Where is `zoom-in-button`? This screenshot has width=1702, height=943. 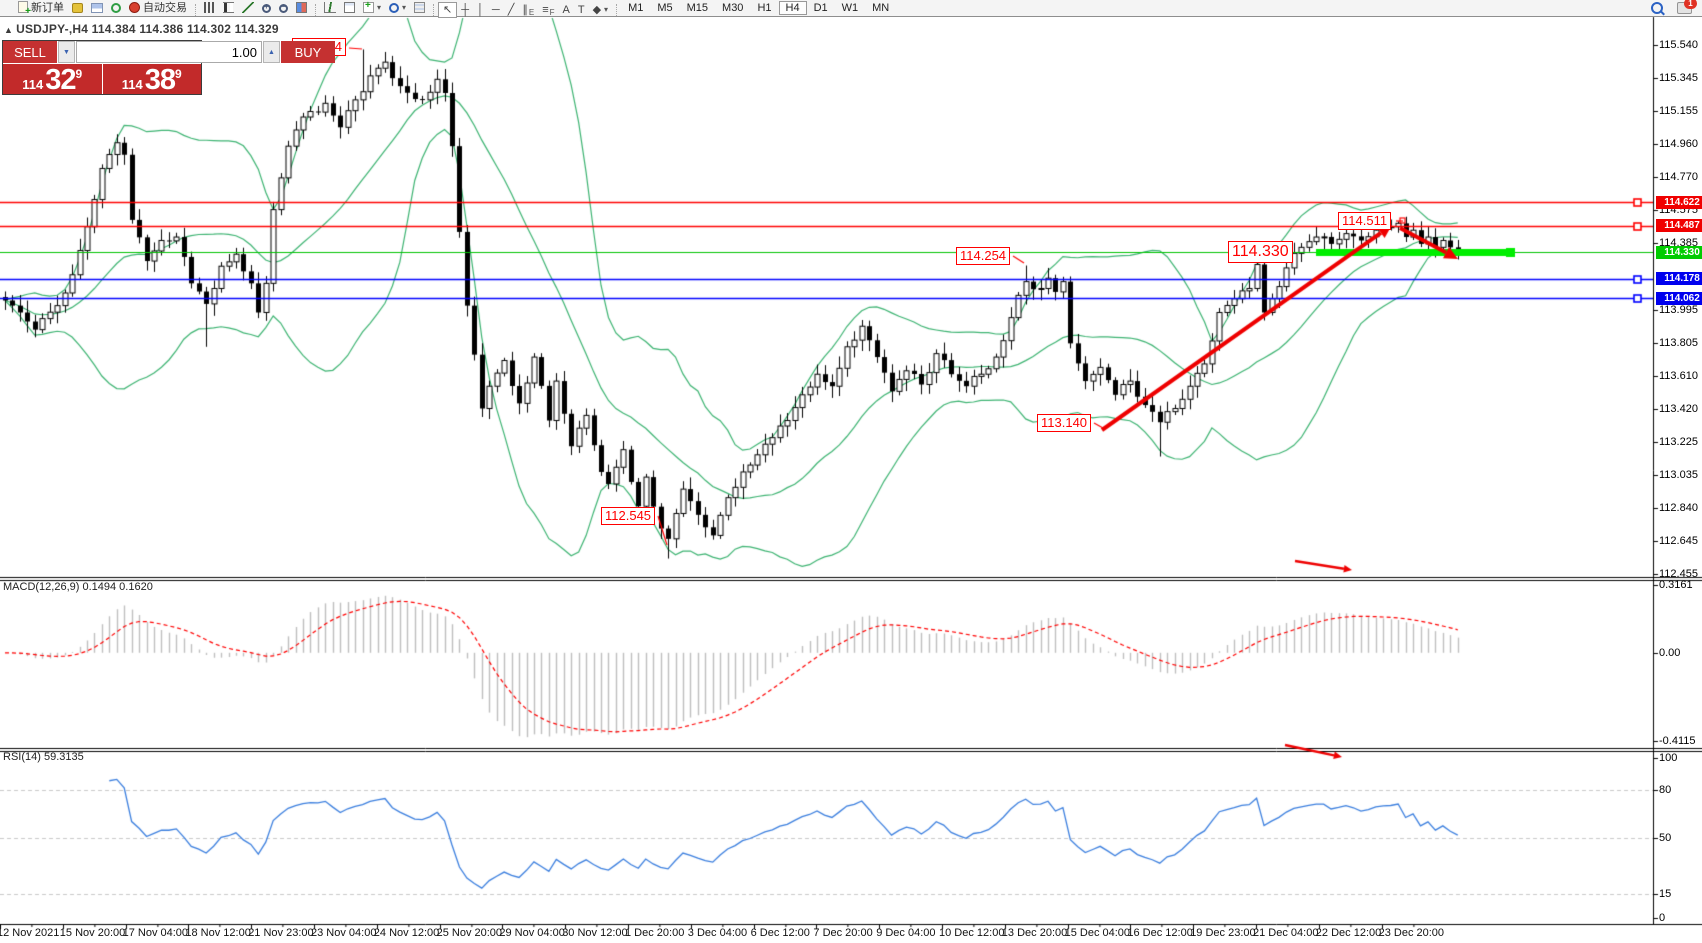 zoom-in-button is located at coordinates (266, 8).